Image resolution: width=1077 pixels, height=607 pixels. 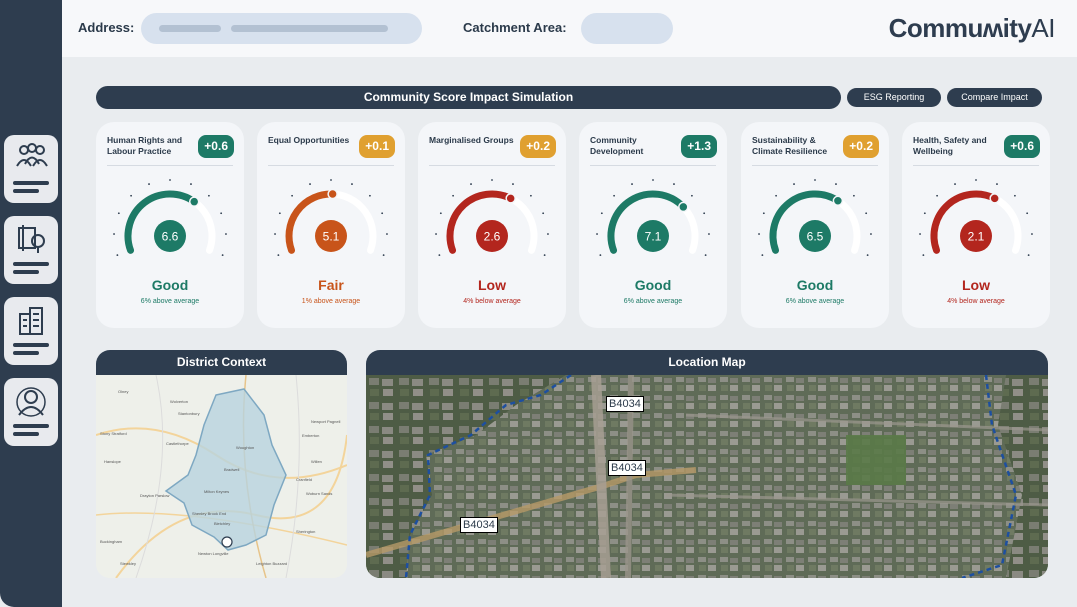 What do you see at coordinates (271, 563) in the screenshot?
I see `svg-text: Leighton Buzzard` at bounding box center [271, 563].